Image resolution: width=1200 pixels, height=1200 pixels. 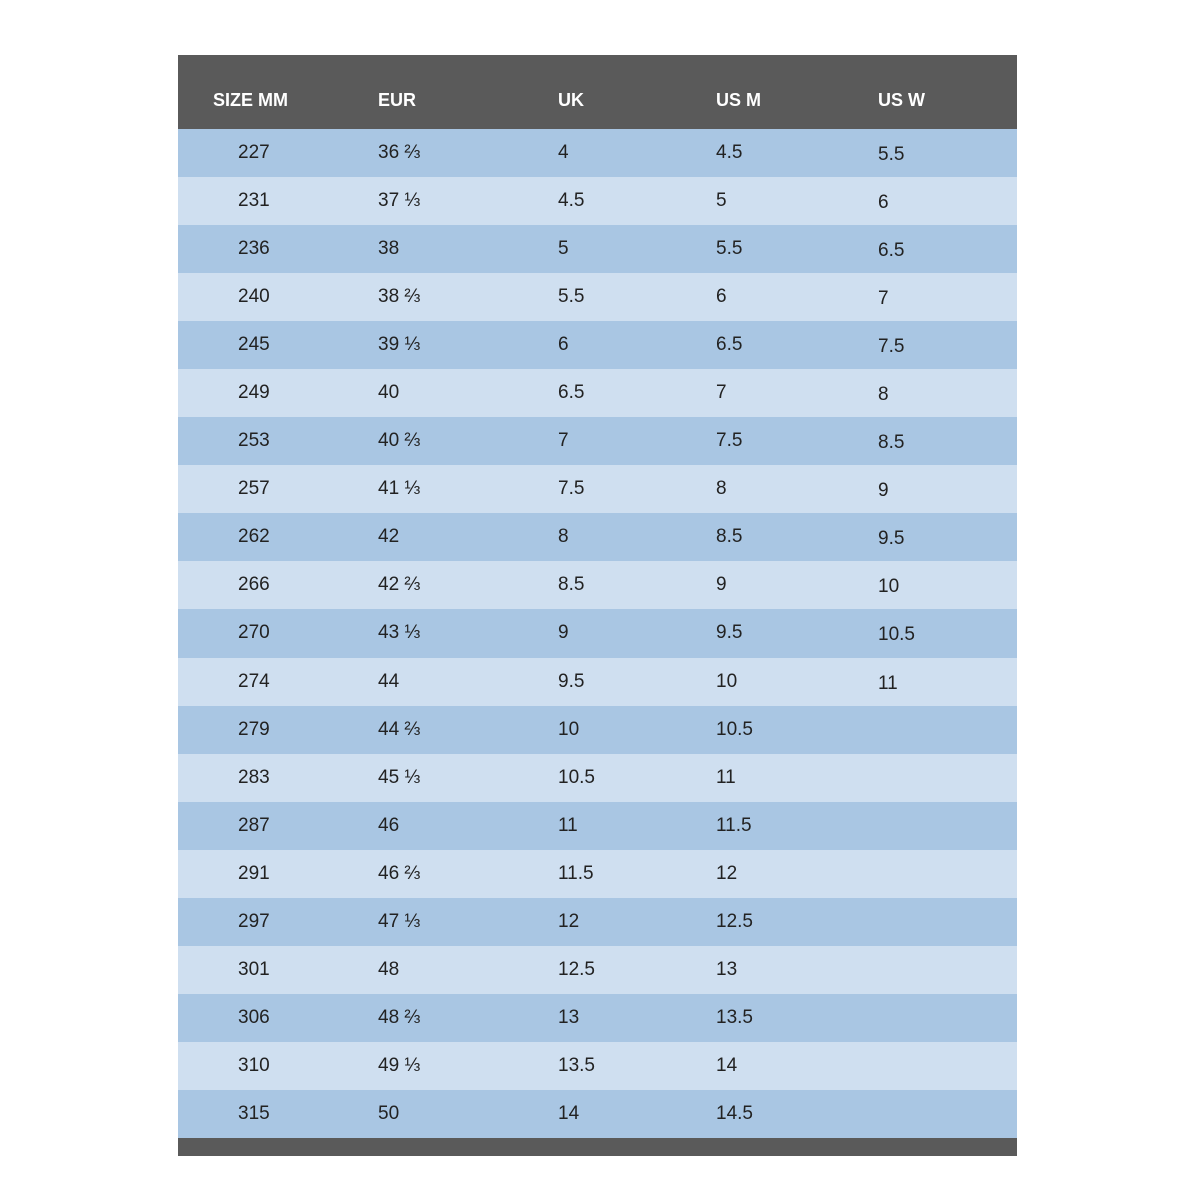 I want to click on table-cell: 39 ⅓, so click(x=399, y=345).